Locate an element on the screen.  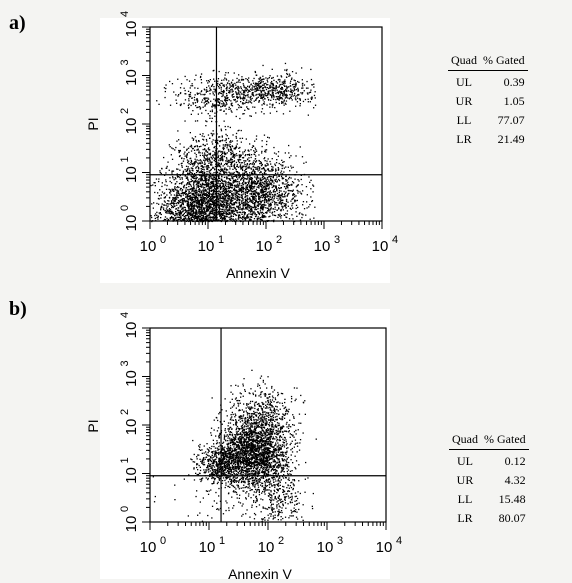
quad-percent: 0.39 is located at coordinates (514, 82).